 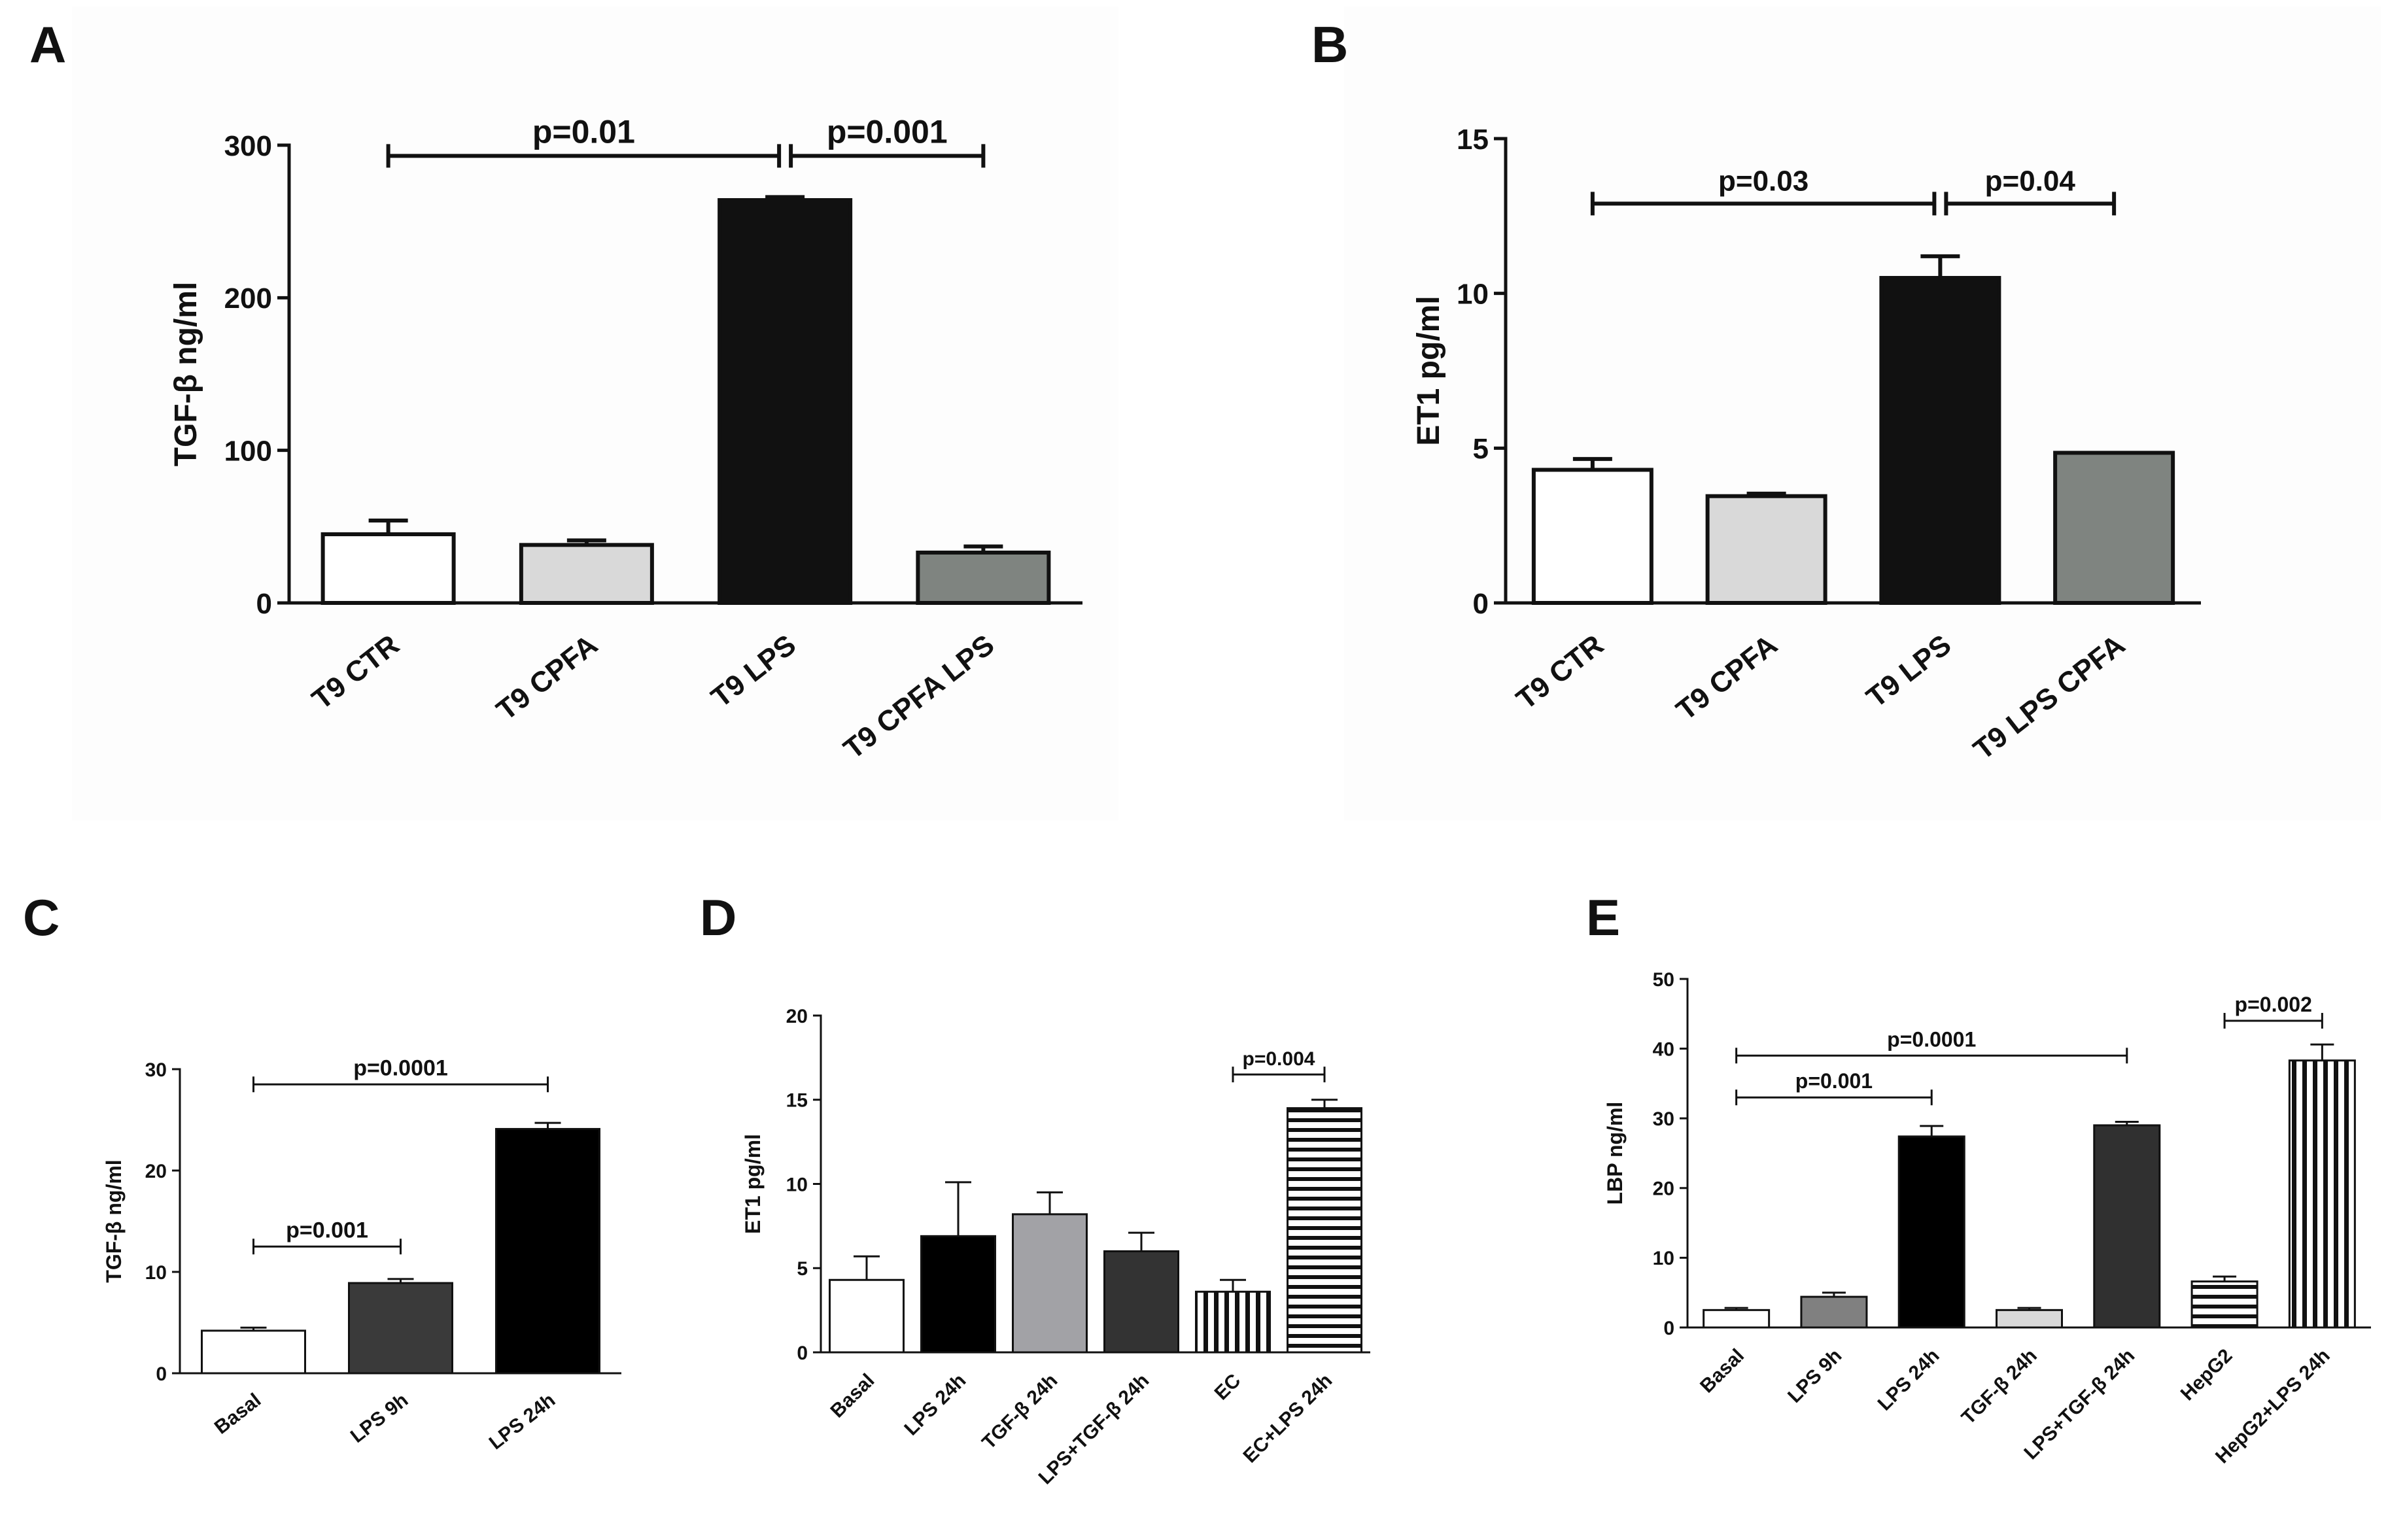 I want to click on y-tick-label: 200, so click(x=248, y=298).